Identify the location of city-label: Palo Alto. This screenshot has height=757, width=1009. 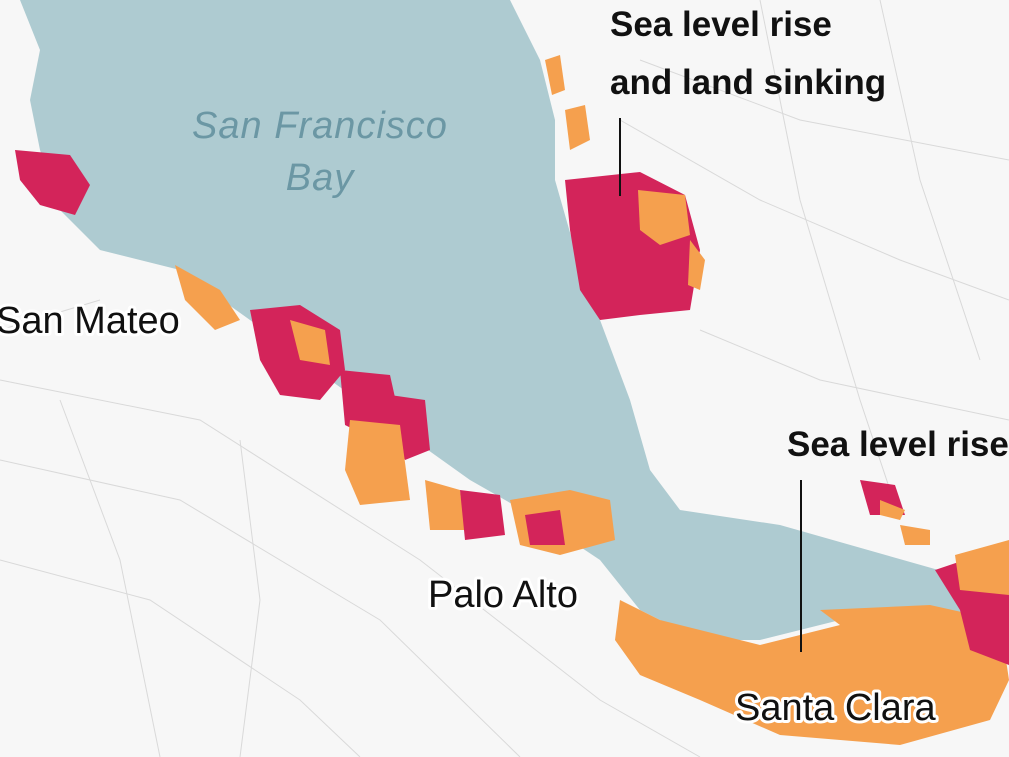
(503, 595).